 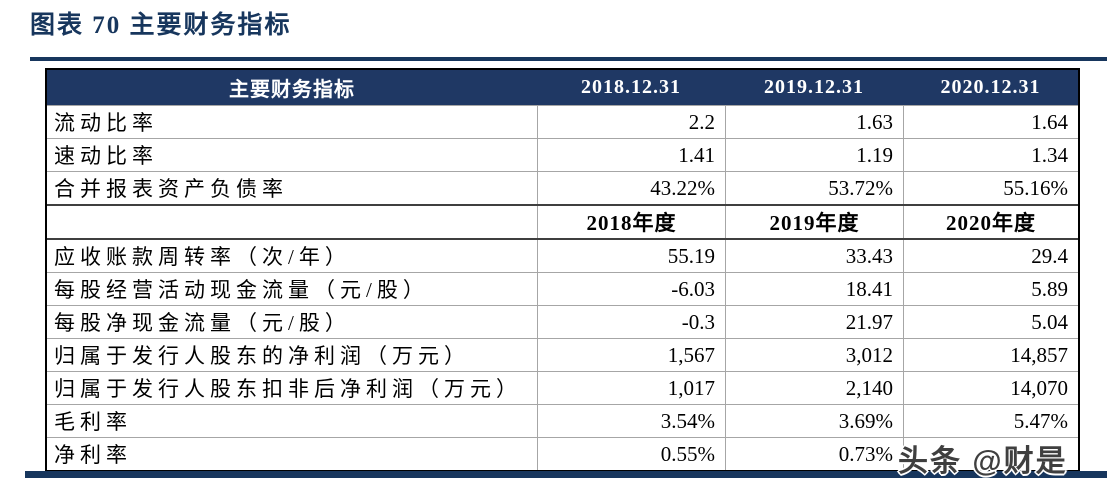 What do you see at coordinates (161, 25) in the screenshot?
I see `figure-caption: 图表 70 主要财务指标` at bounding box center [161, 25].